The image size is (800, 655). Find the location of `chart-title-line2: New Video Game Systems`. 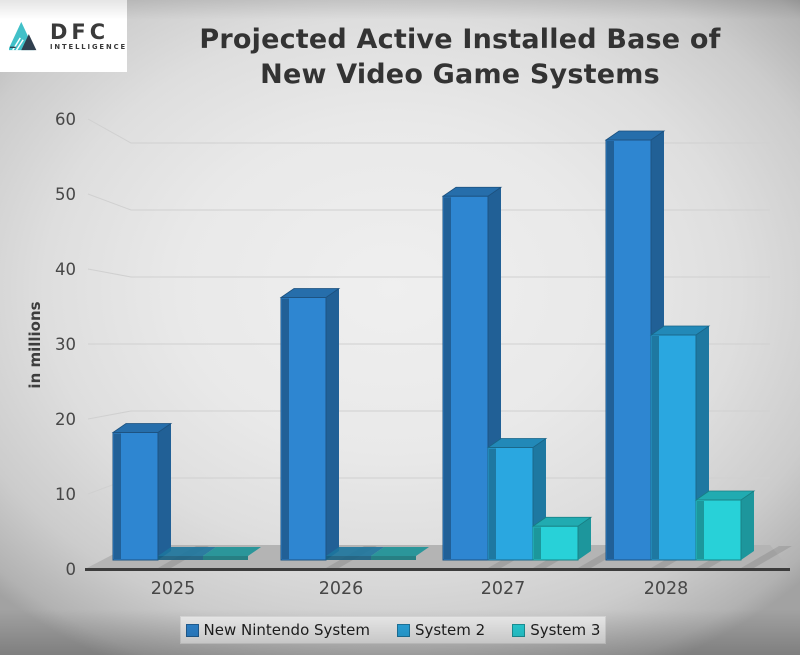

chart-title-line2: New Video Game Systems is located at coordinates (460, 74).